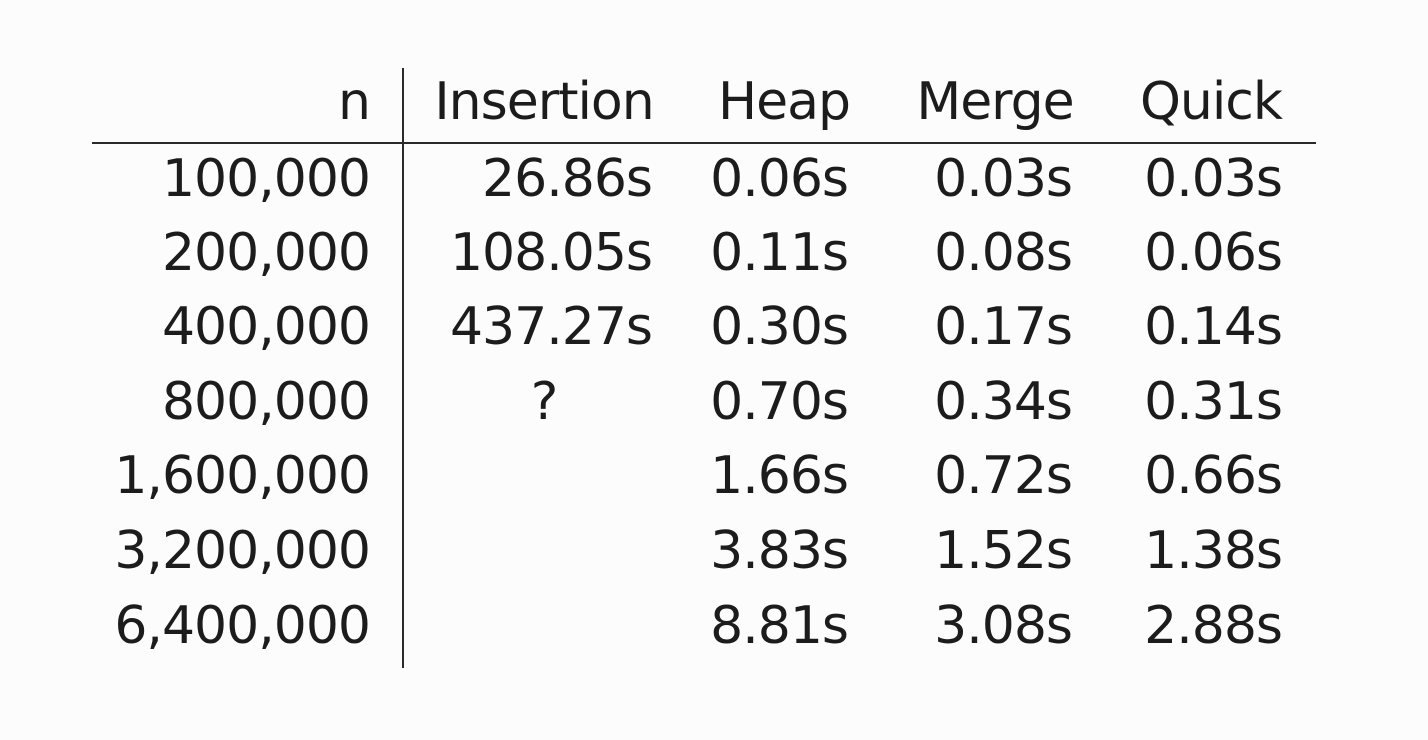  Describe the element at coordinates (779, 253) in the screenshot. I see `cell-heap: 0.11s` at that location.